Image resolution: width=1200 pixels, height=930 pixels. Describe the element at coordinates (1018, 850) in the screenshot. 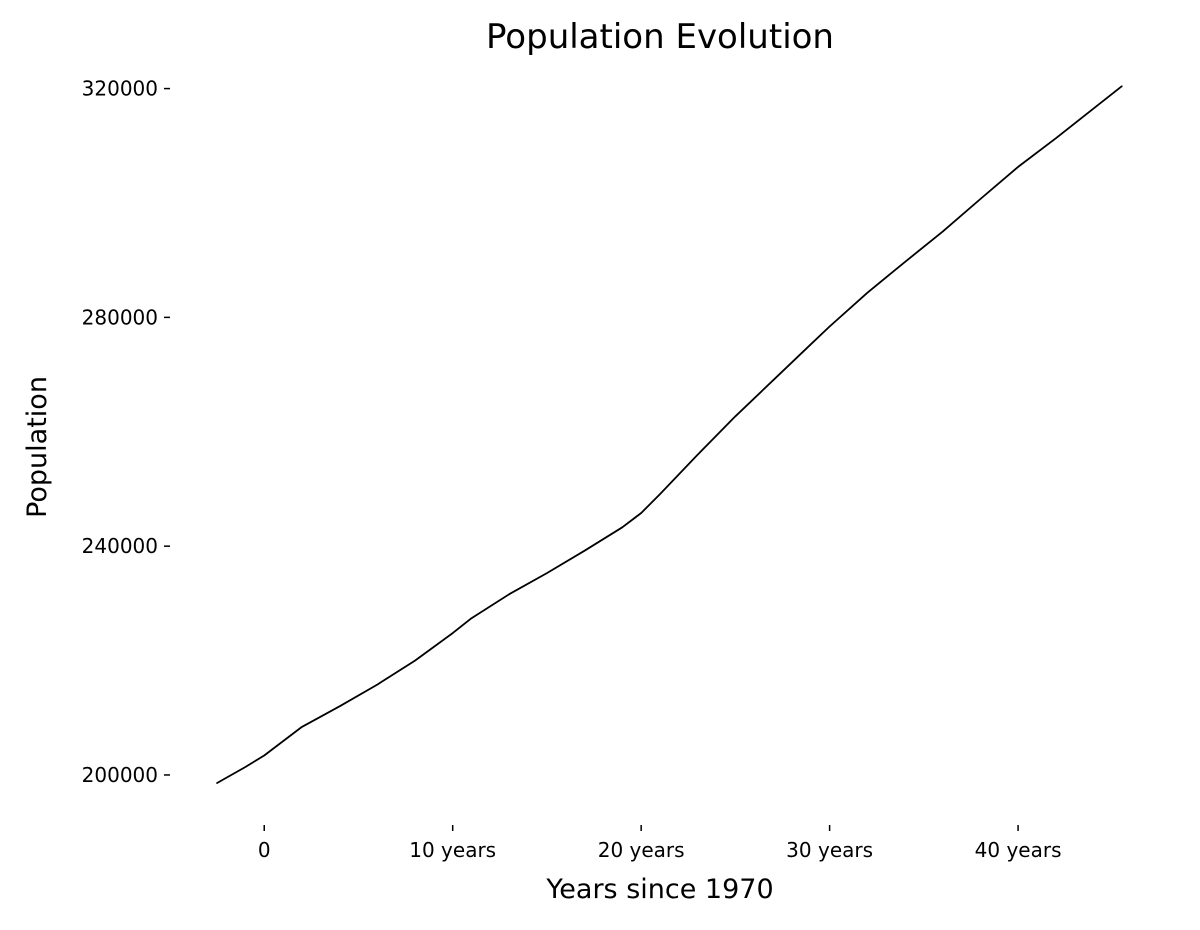

I see `x-tick-label: 40 years` at that location.